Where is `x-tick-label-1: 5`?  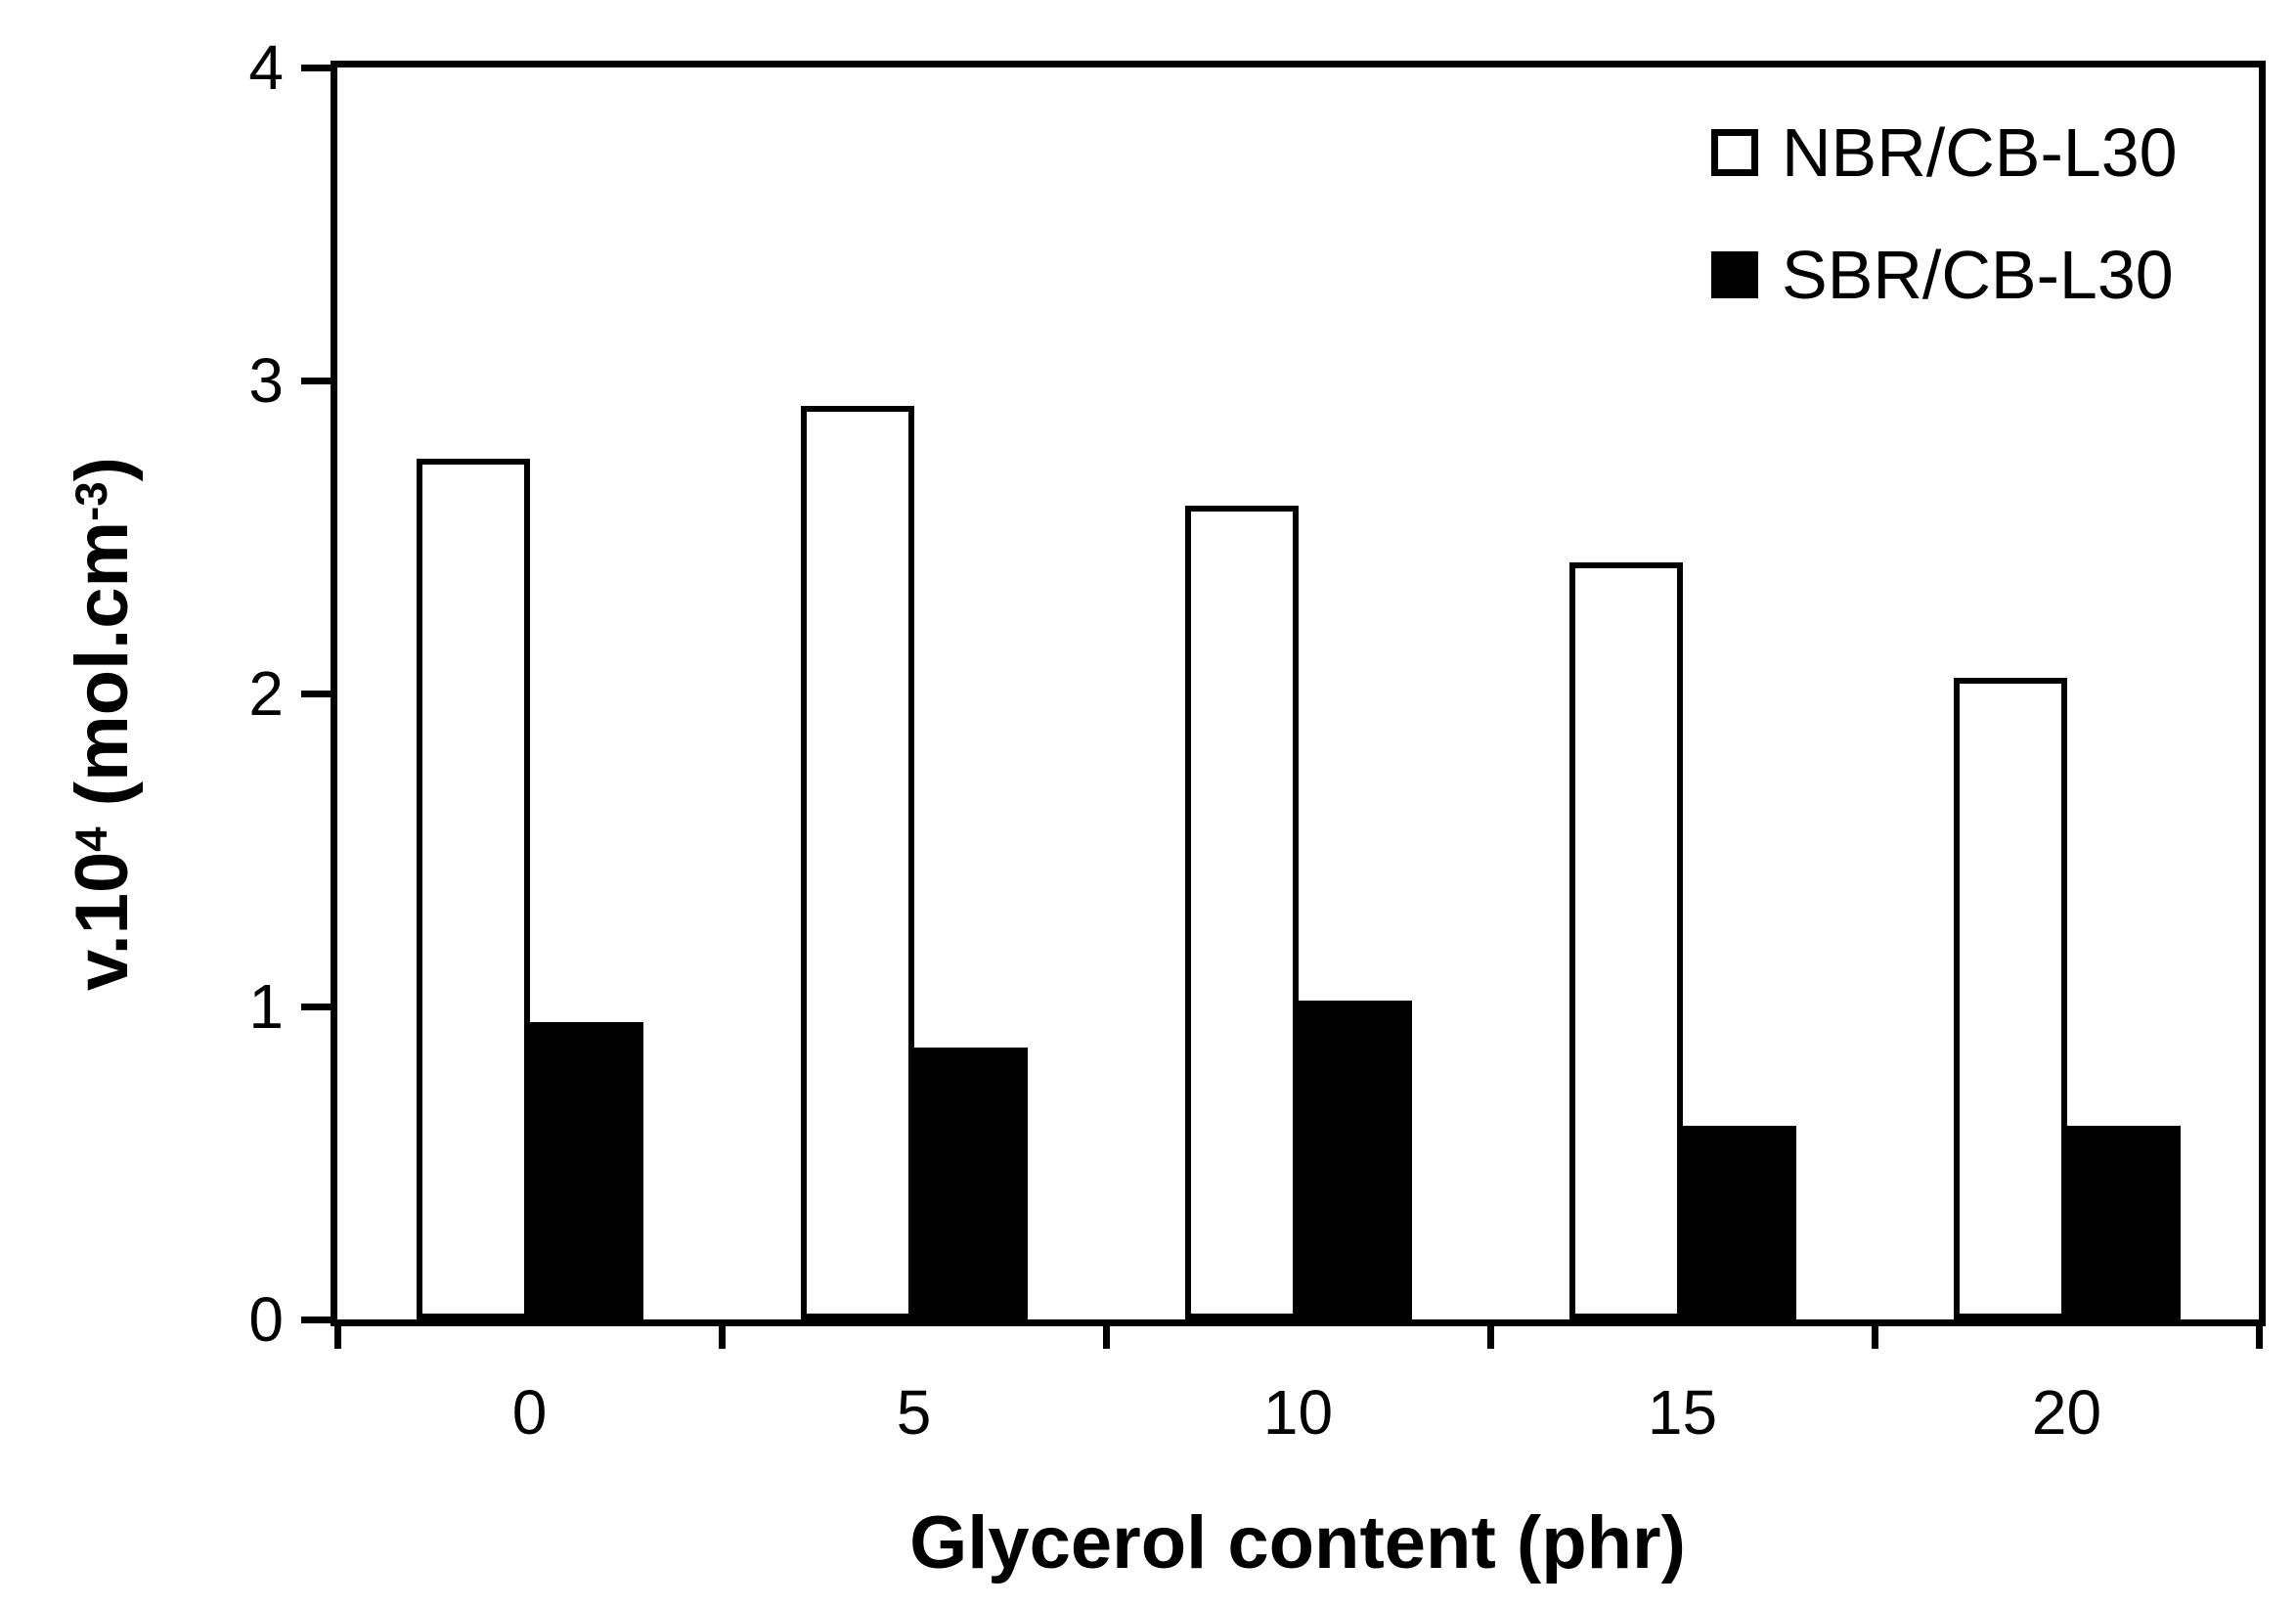 x-tick-label-1: 5 is located at coordinates (914, 1412).